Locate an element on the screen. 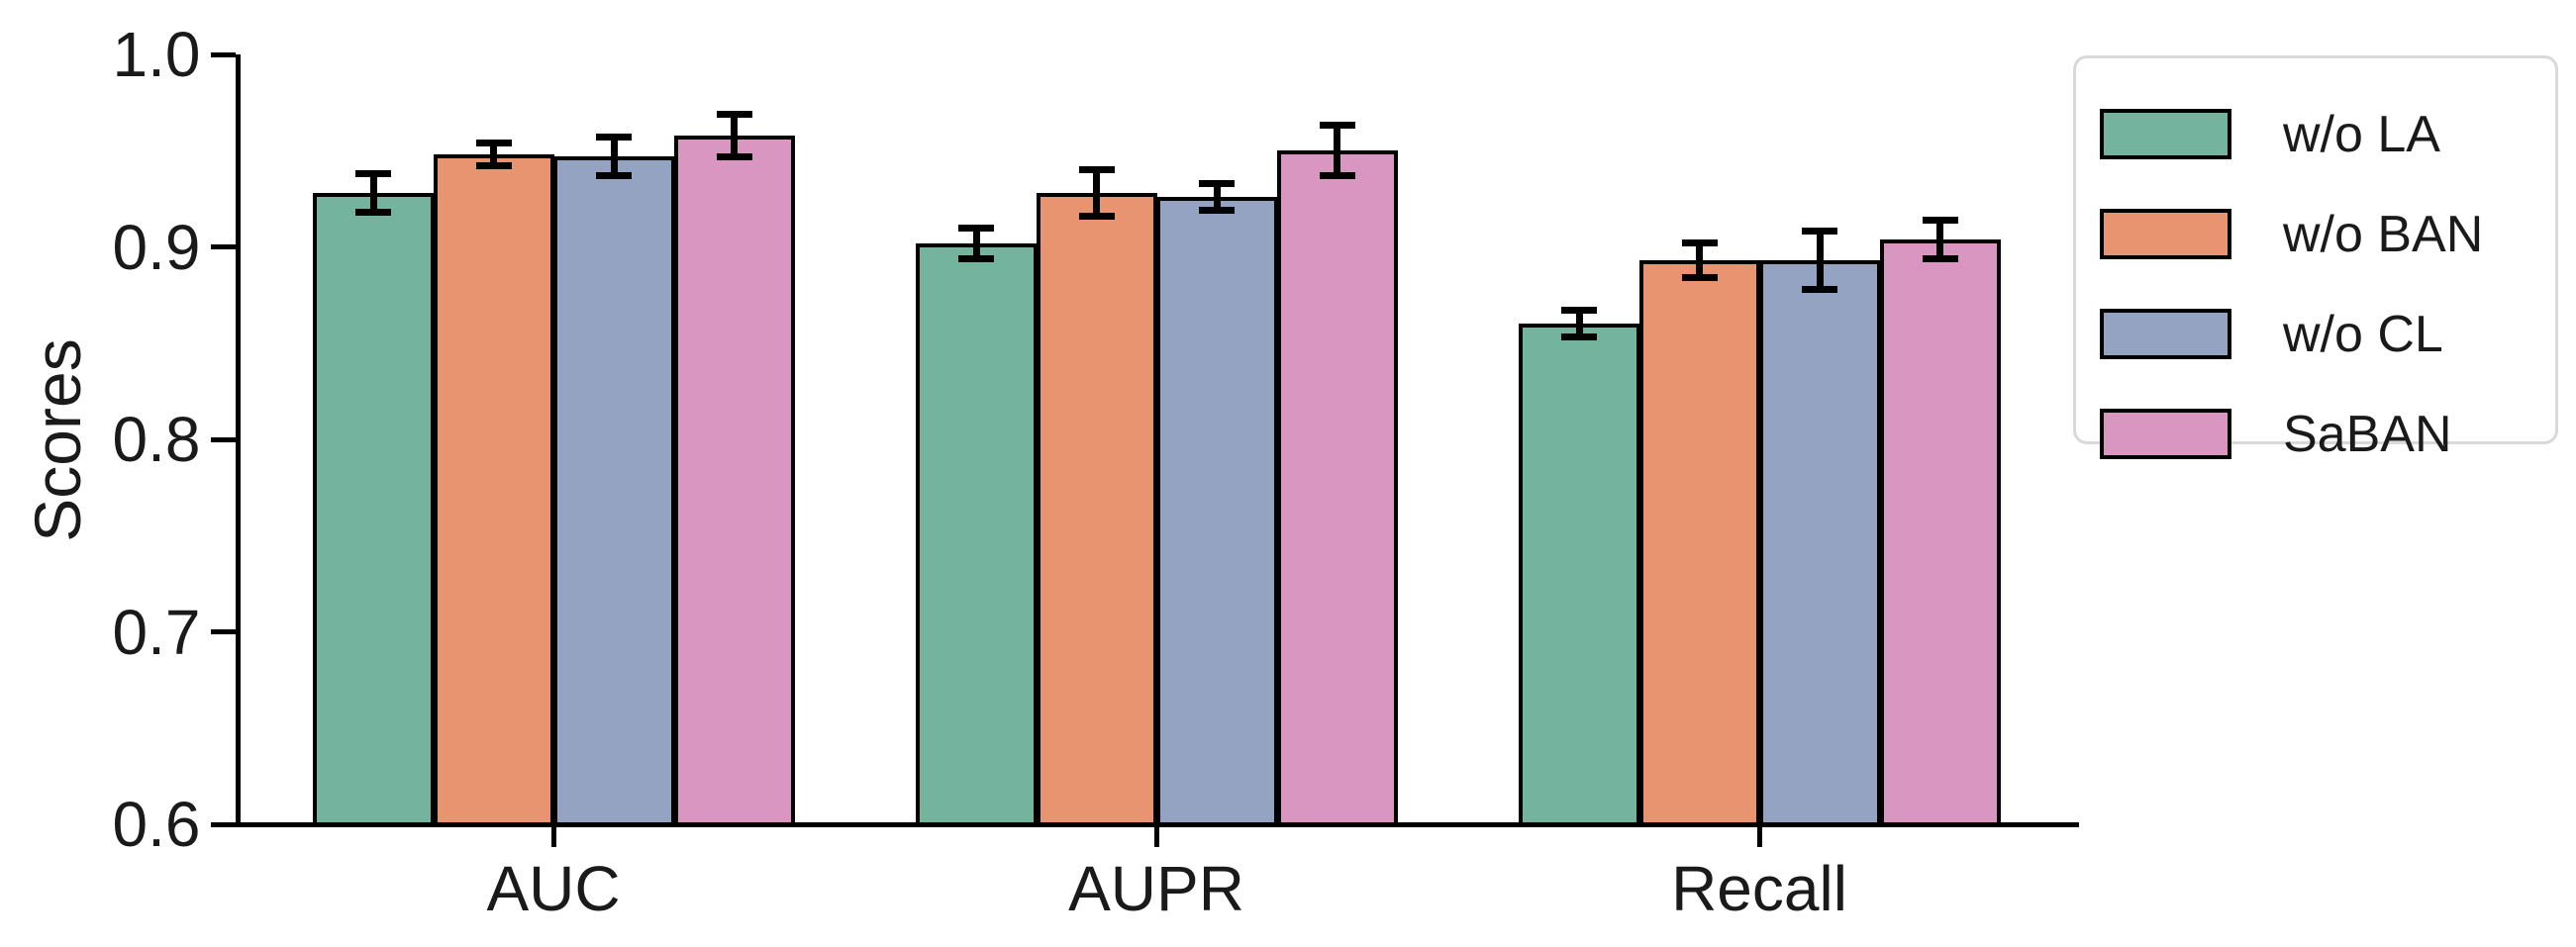 The image size is (2576, 947). legend-item: w/o LA is located at coordinates (2327, 134).